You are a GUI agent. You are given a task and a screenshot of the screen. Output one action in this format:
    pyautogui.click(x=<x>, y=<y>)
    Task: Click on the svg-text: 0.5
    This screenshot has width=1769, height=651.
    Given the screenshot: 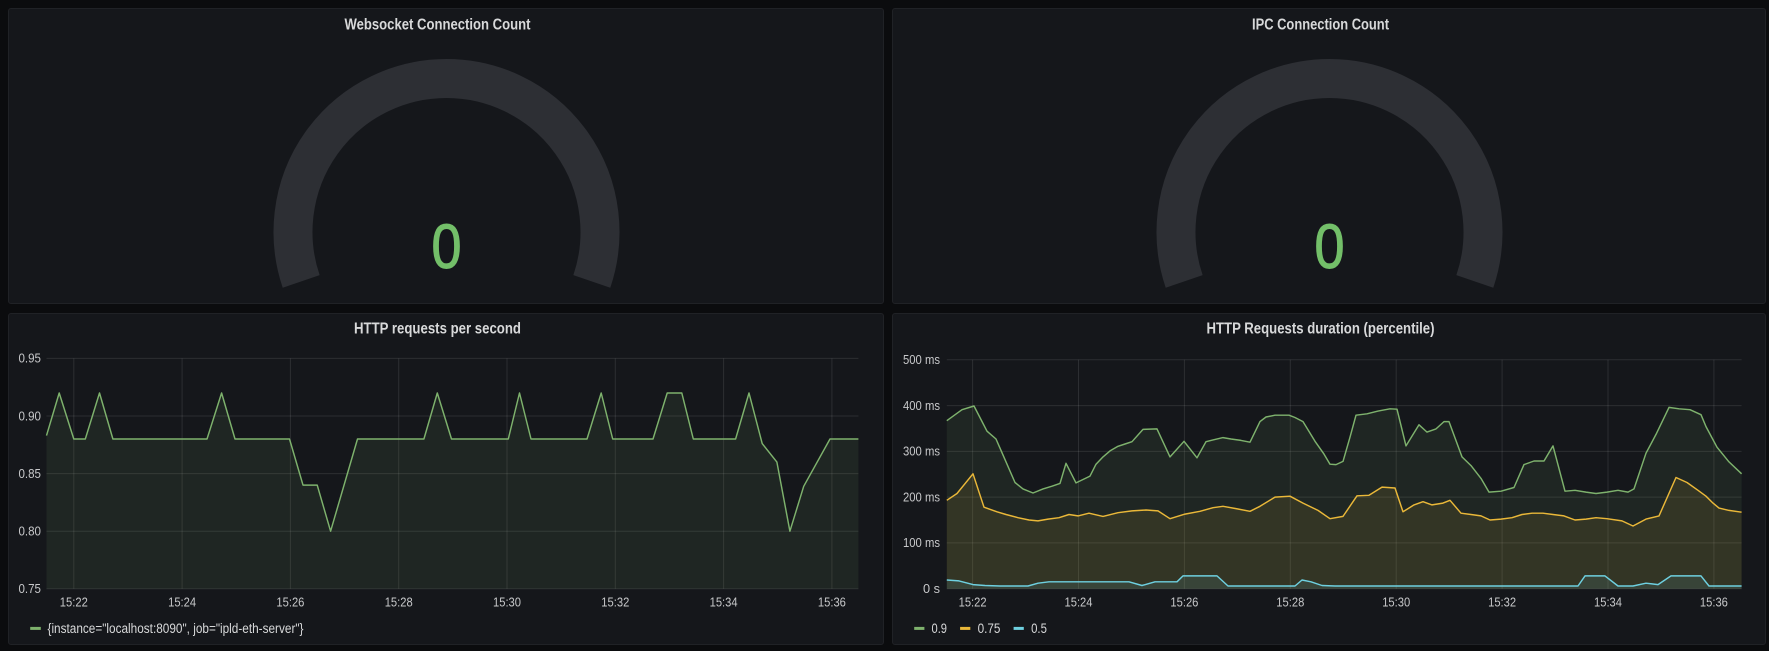 What is the action you would take?
    pyautogui.click(x=1039, y=628)
    